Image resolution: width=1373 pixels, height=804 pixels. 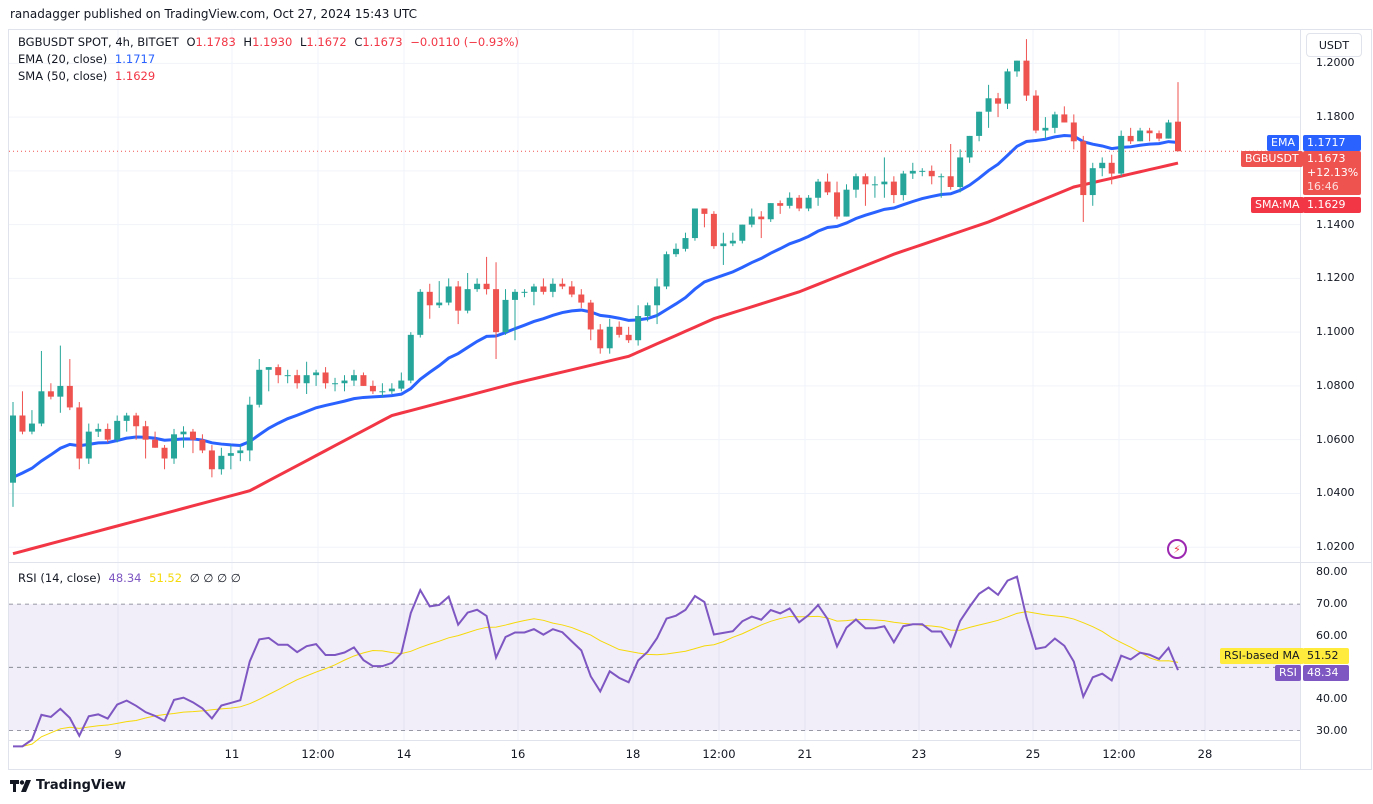 I want to click on time-tick-label: 25, so click(x=1033, y=754).